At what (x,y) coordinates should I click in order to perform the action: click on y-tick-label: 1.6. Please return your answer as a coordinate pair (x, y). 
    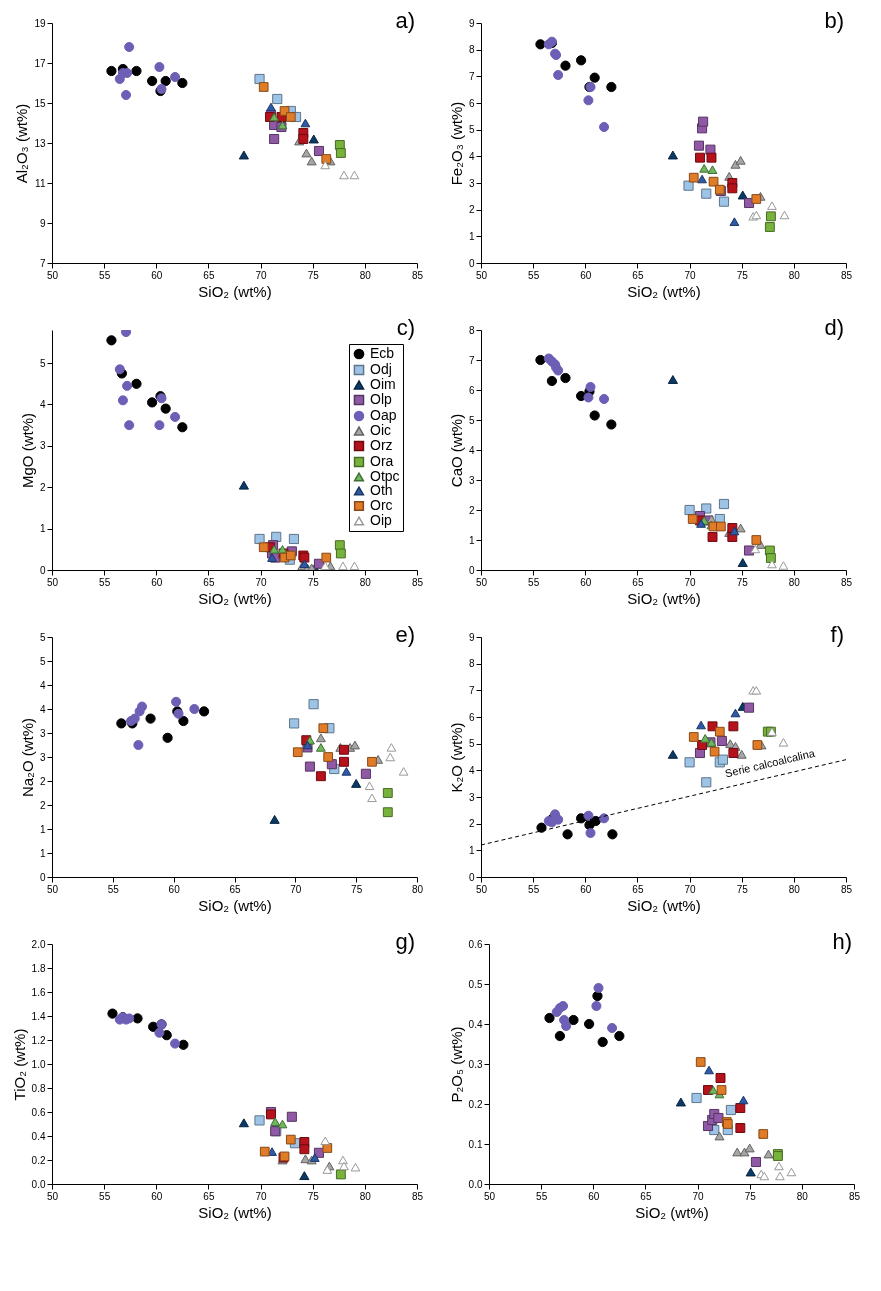
    Looking at the image, I should click on (38, 992).